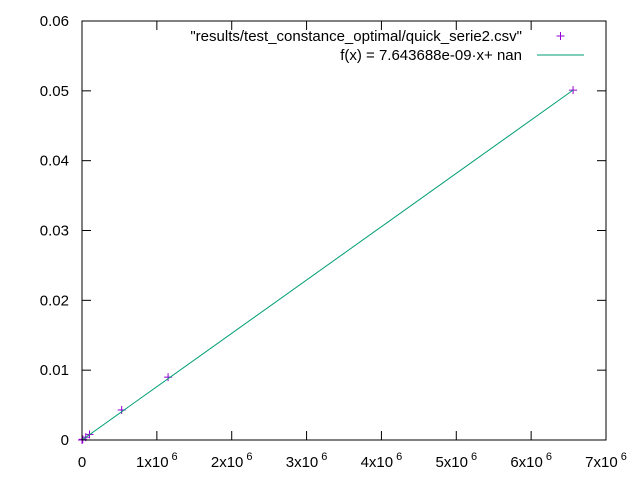  I want to click on y-tick-label: 0.02, so click(54, 300).